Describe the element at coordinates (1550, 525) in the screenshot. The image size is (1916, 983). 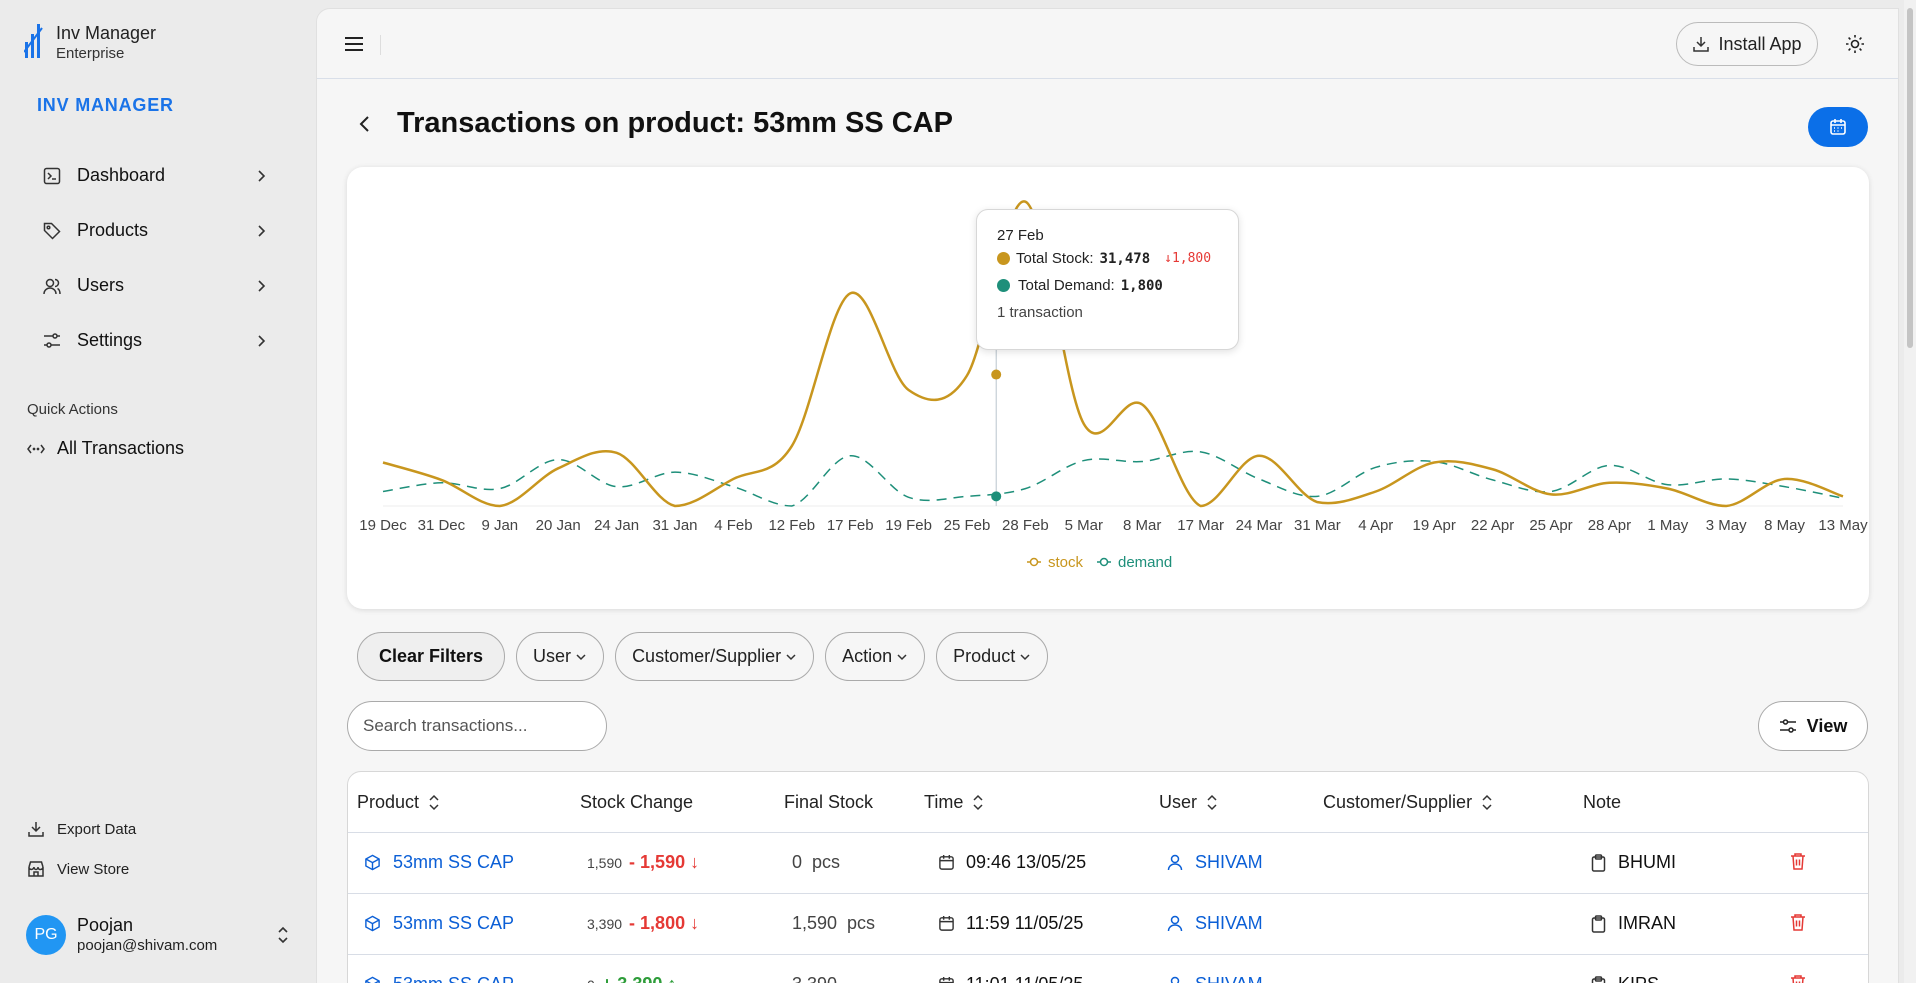
I see `x-tick-label: 25 Apr` at that location.